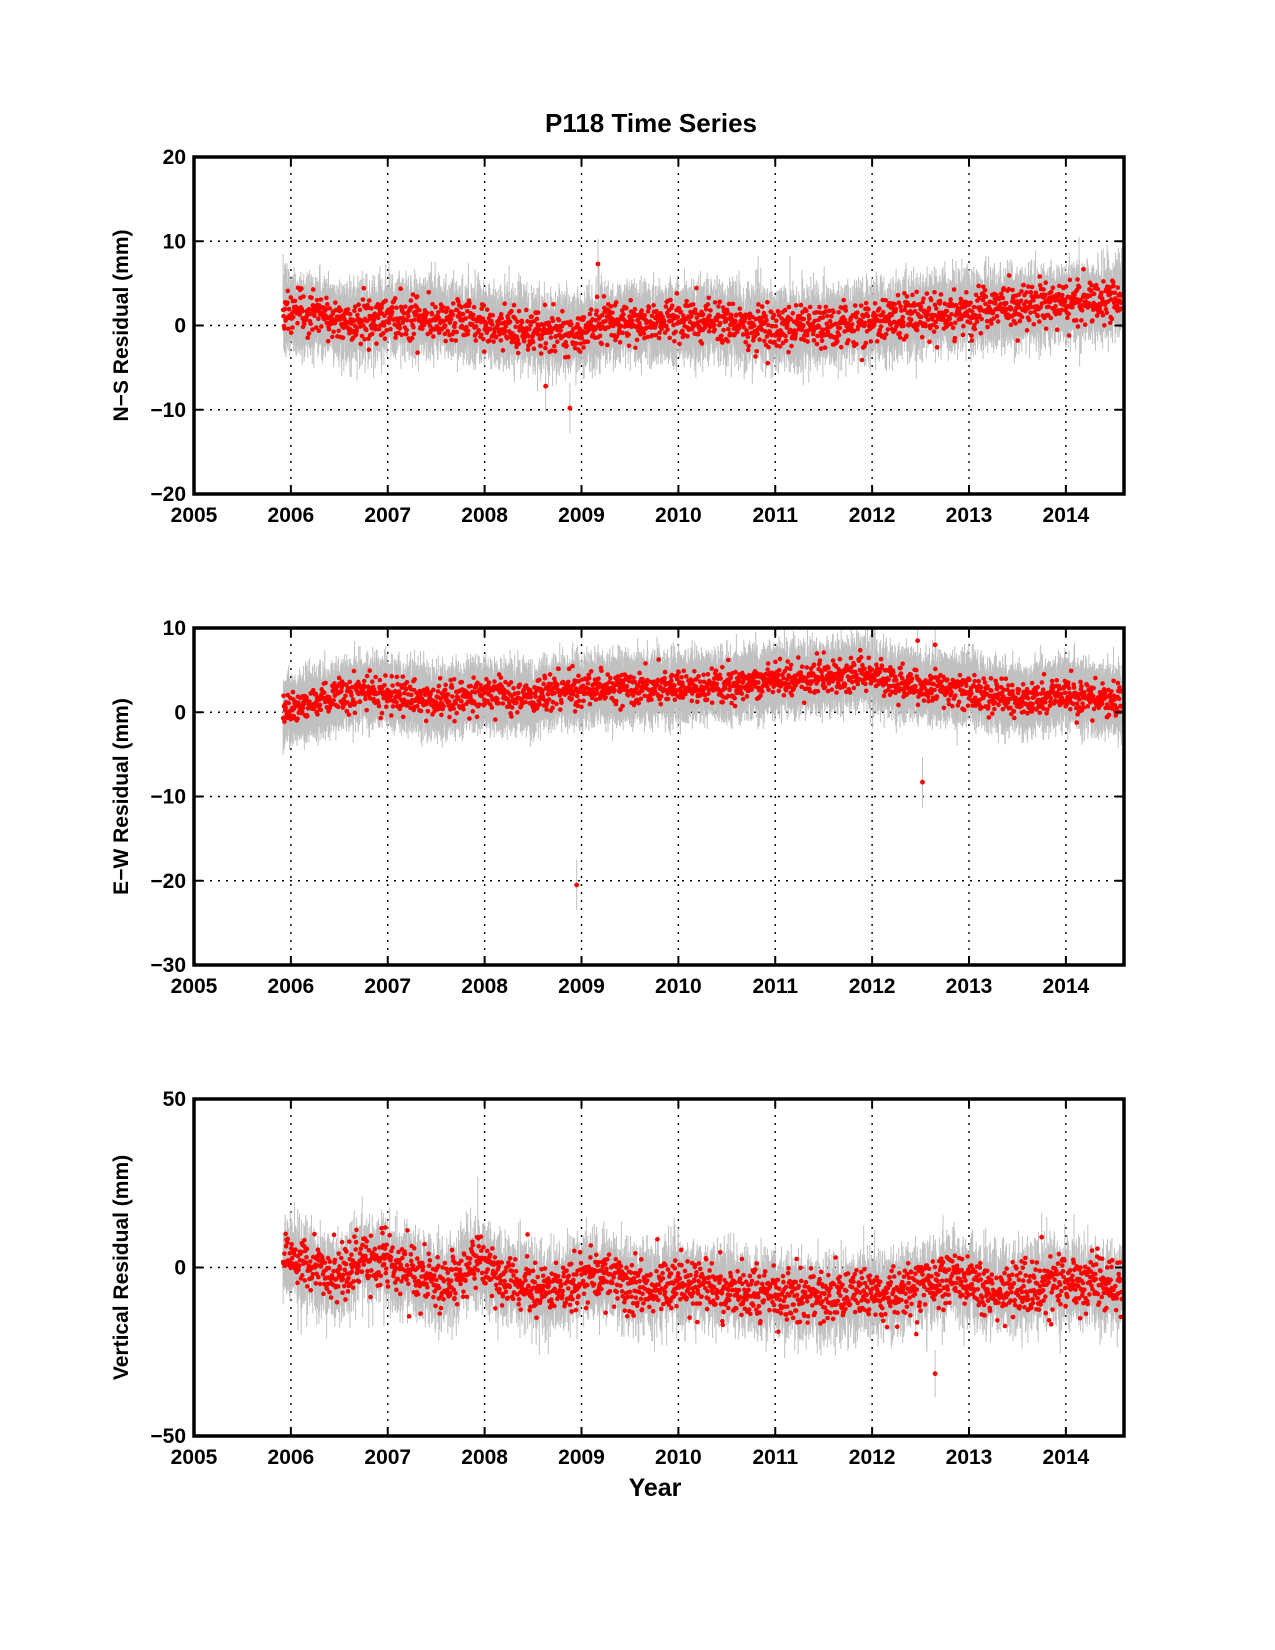 The width and height of the screenshot is (1275, 1650). Describe the element at coordinates (702, 336) in the screenshot. I see `data-points` at that location.